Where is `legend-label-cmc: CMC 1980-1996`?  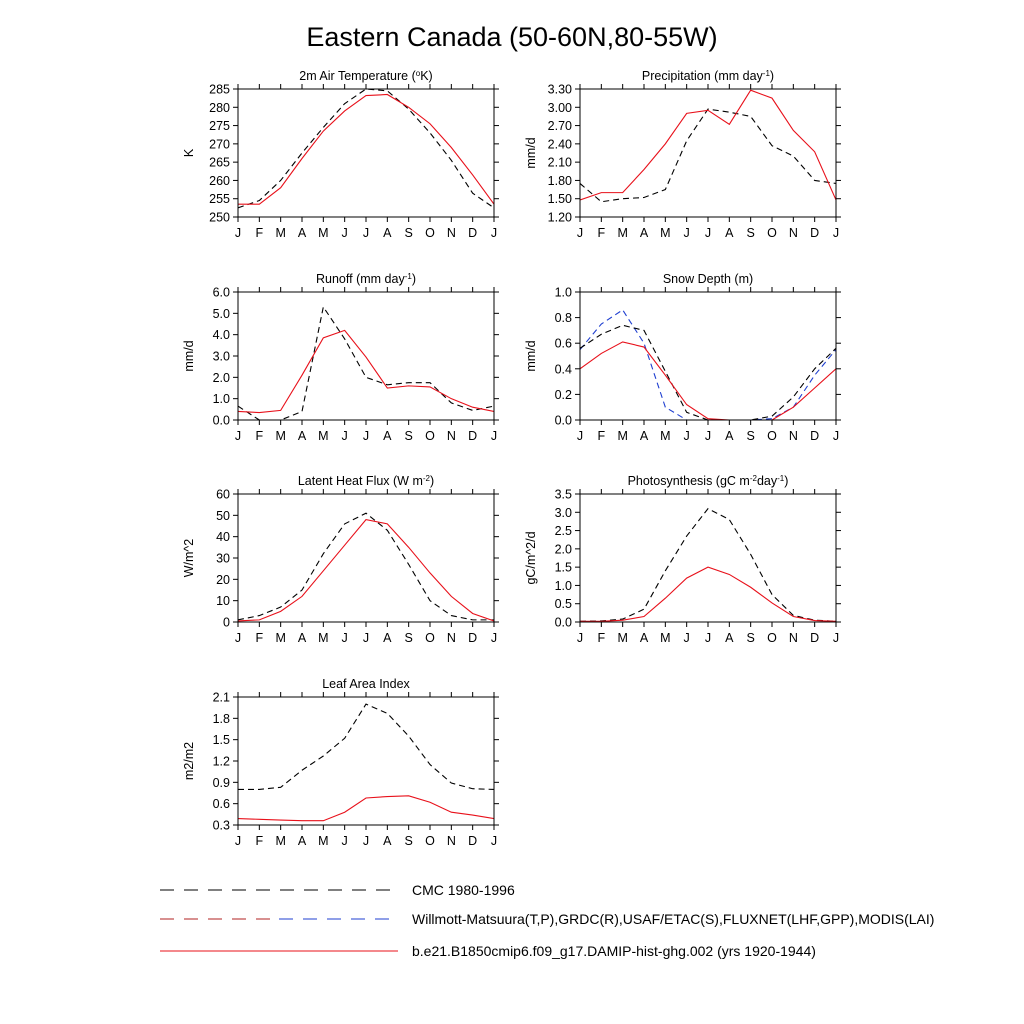
legend-label-cmc: CMC 1980-1996 is located at coordinates (463, 890).